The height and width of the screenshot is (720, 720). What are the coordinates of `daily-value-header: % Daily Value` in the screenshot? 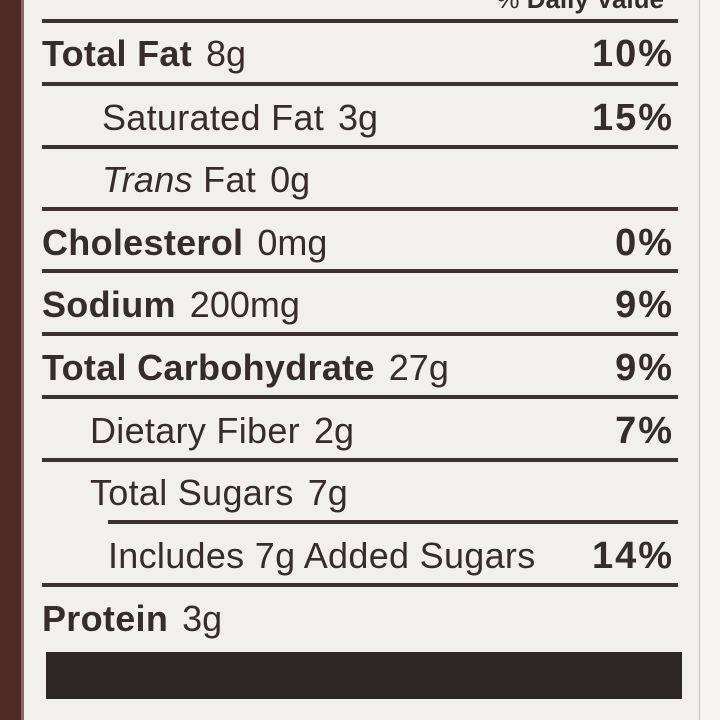 It's located at (580, 7).